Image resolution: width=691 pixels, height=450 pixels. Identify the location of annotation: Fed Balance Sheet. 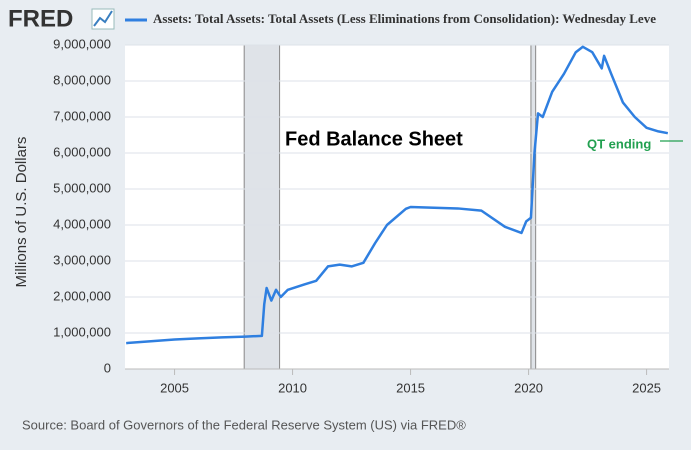
(374, 139).